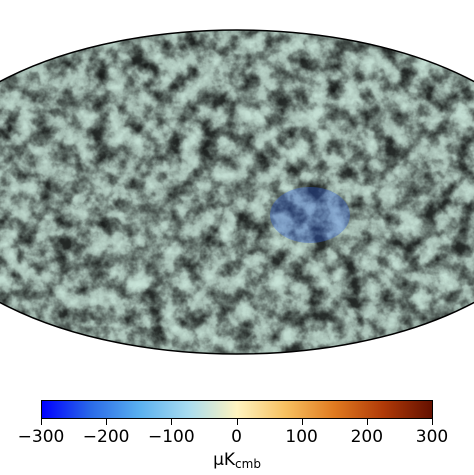 Image resolution: width=474 pixels, height=475 pixels. Describe the element at coordinates (224, 460) in the screenshot. I see `unit-main: μK` at that location.